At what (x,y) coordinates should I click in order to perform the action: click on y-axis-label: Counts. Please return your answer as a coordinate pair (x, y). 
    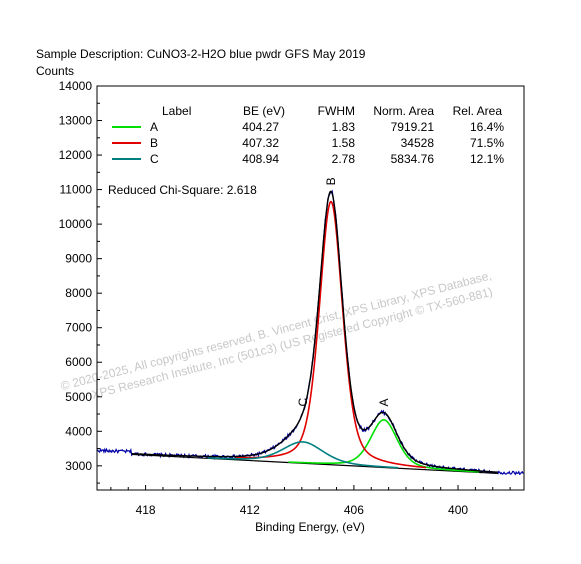
    Looking at the image, I should click on (55, 71).